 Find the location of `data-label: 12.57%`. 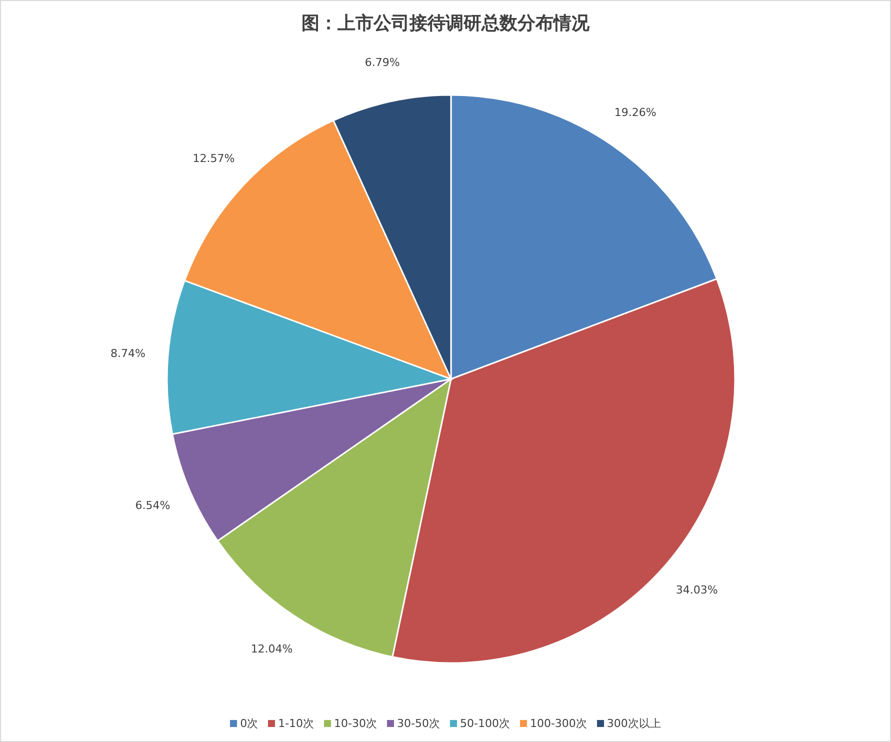

data-label: 12.57% is located at coordinates (213, 158).